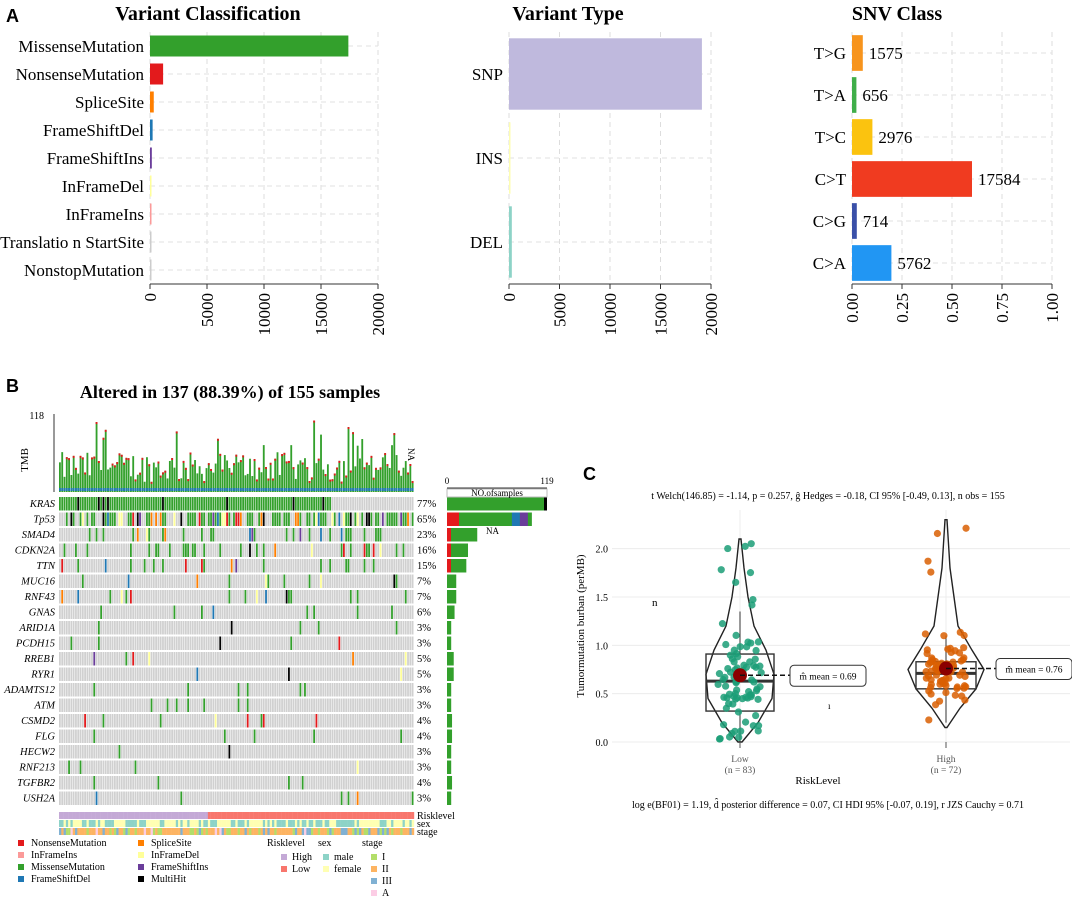  Describe the element at coordinates (449, 752) in the screenshot. I see `sample-count-bar` at that location.